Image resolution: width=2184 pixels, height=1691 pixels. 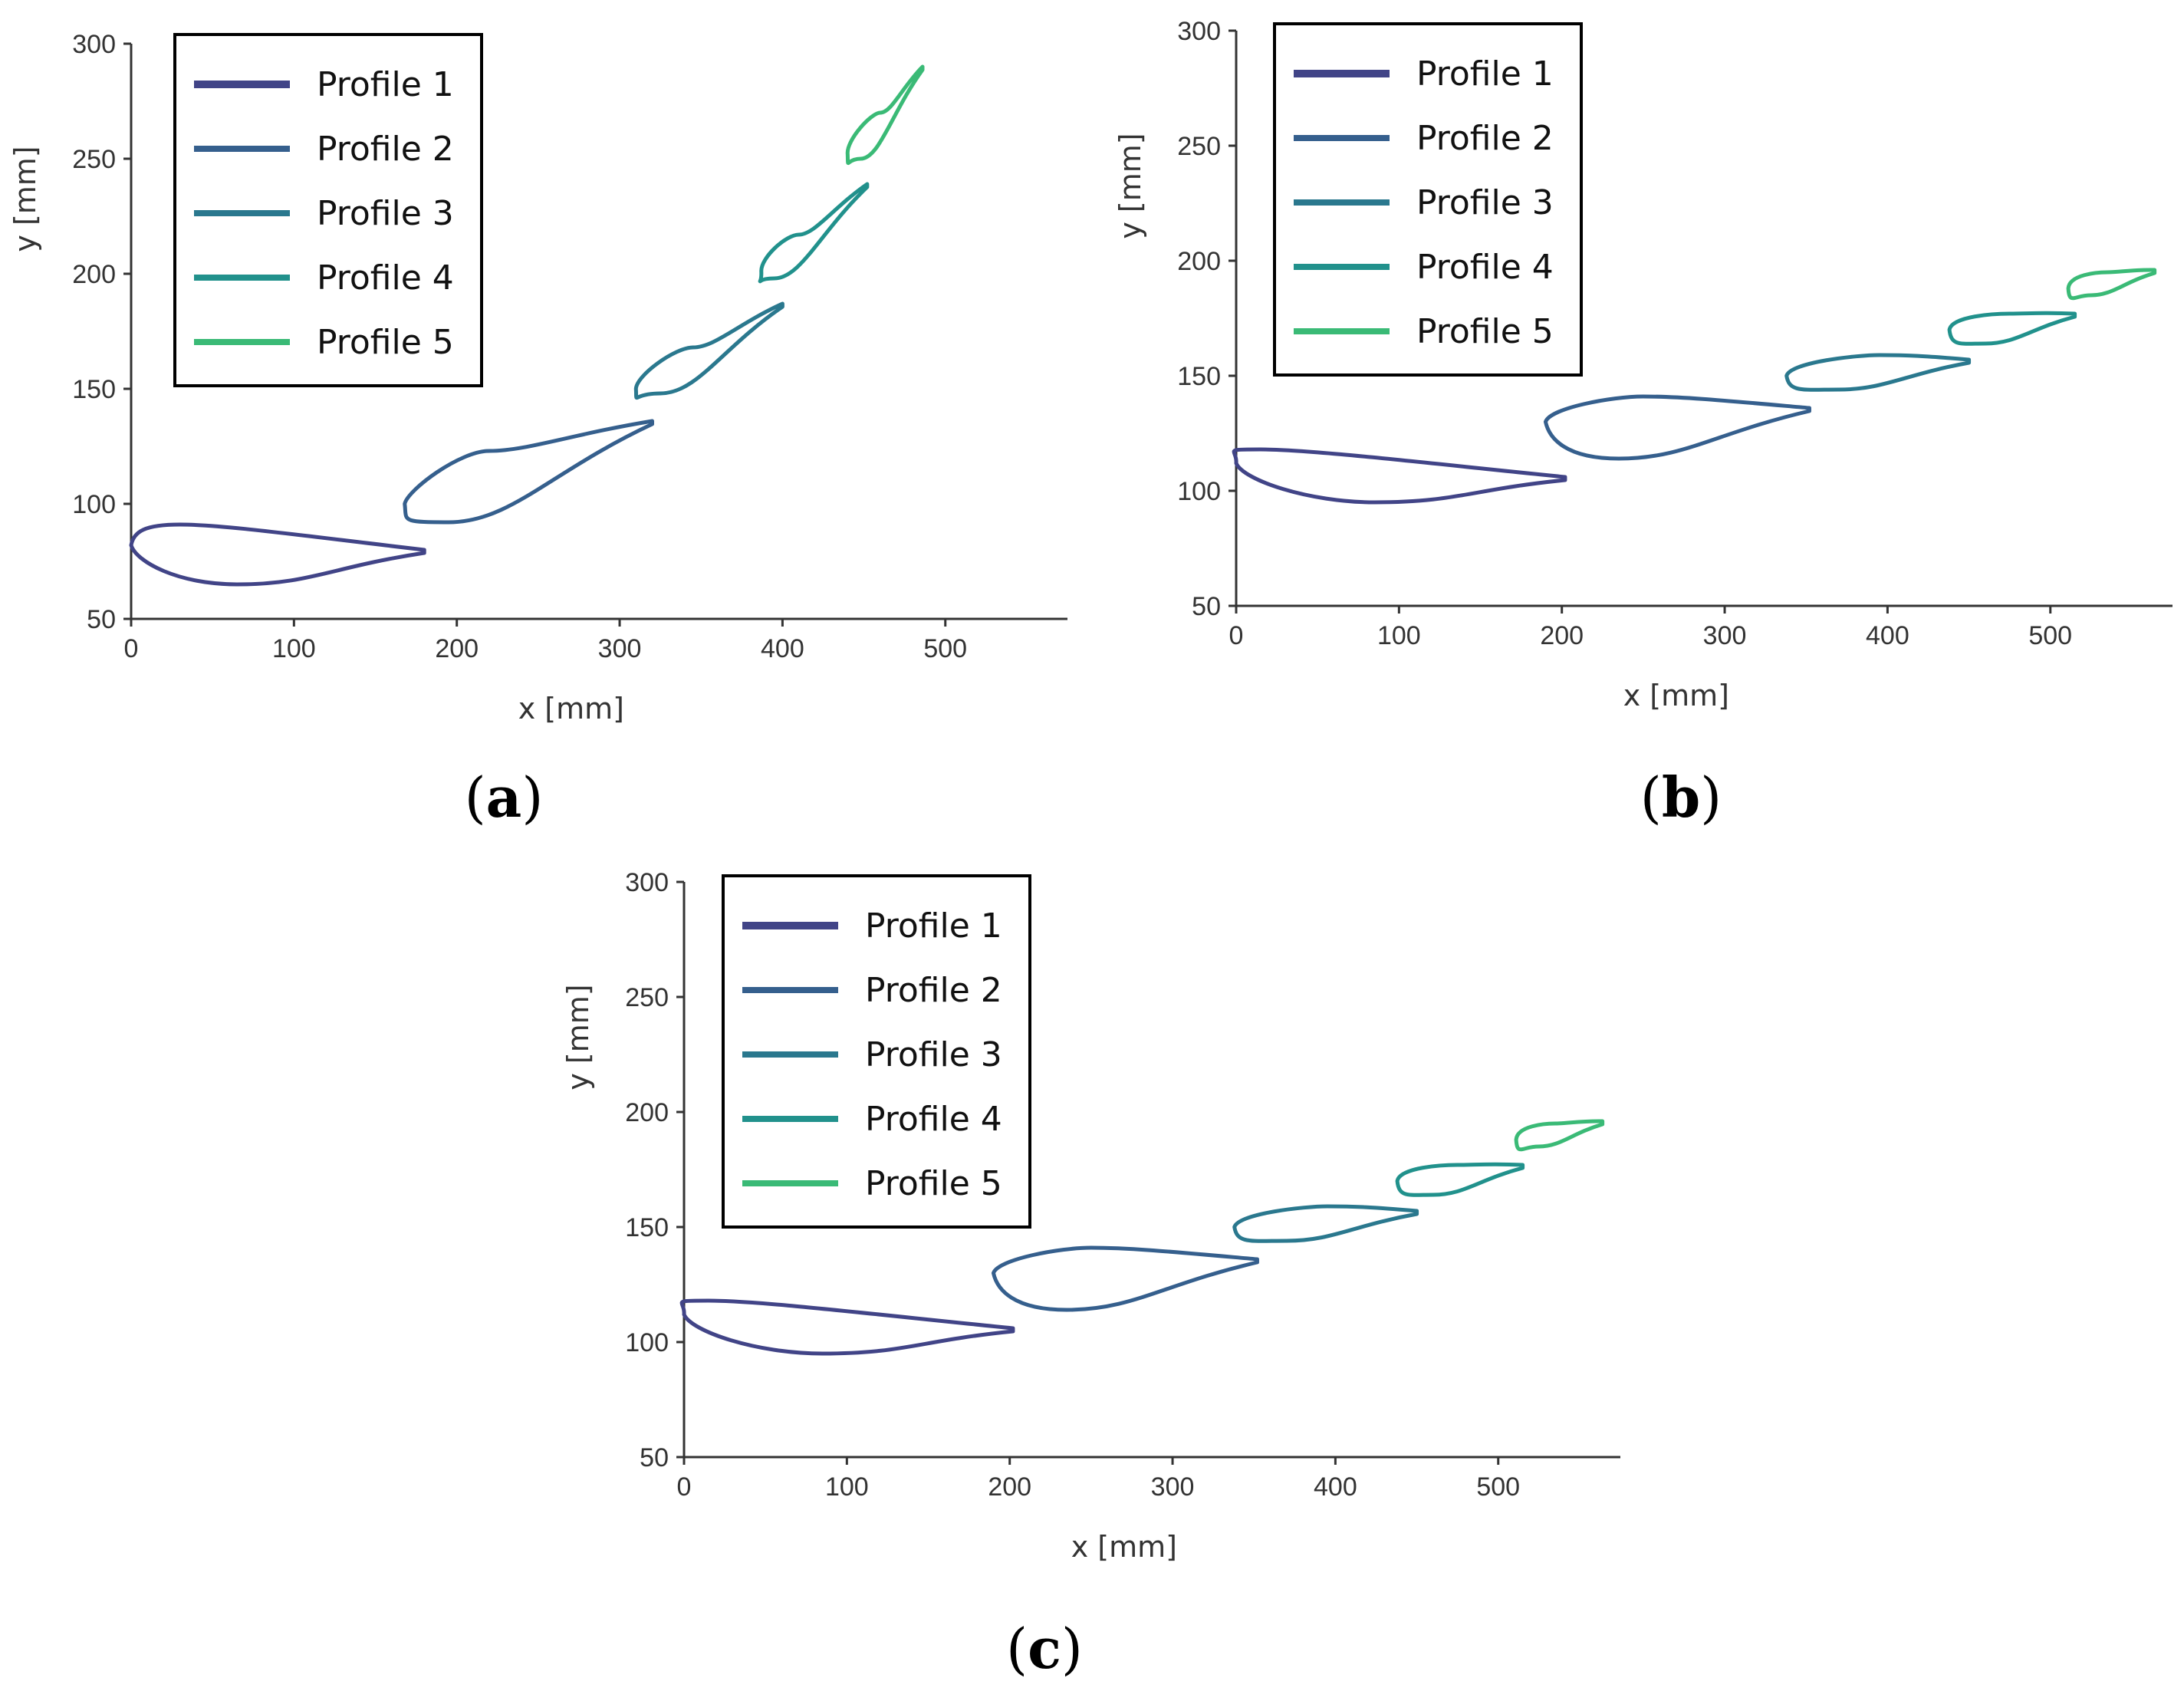 I want to click on panel-label-c: (c), so click(x=1044, y=1648).